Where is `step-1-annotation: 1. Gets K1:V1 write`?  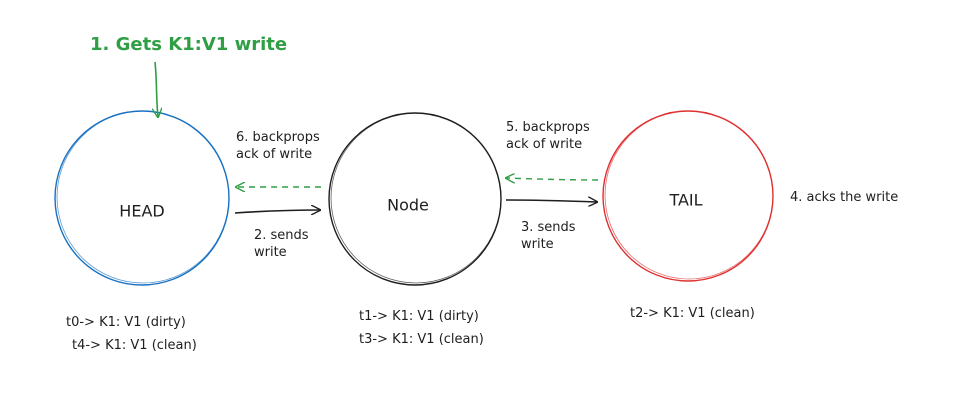
step-1-annotation: 1. Gets K1:V1 write is located at coordinates (189, 44).